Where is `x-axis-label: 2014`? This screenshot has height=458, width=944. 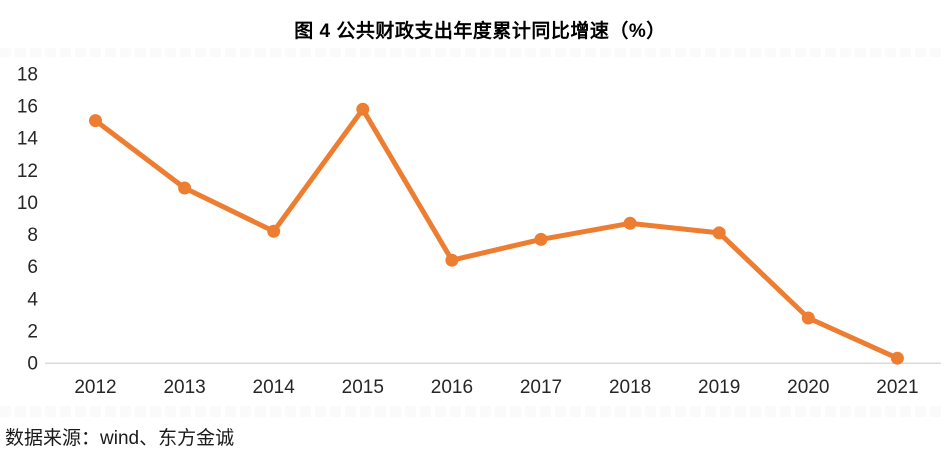
x-axis-label: 2014 is located at coordinates (274, 387).